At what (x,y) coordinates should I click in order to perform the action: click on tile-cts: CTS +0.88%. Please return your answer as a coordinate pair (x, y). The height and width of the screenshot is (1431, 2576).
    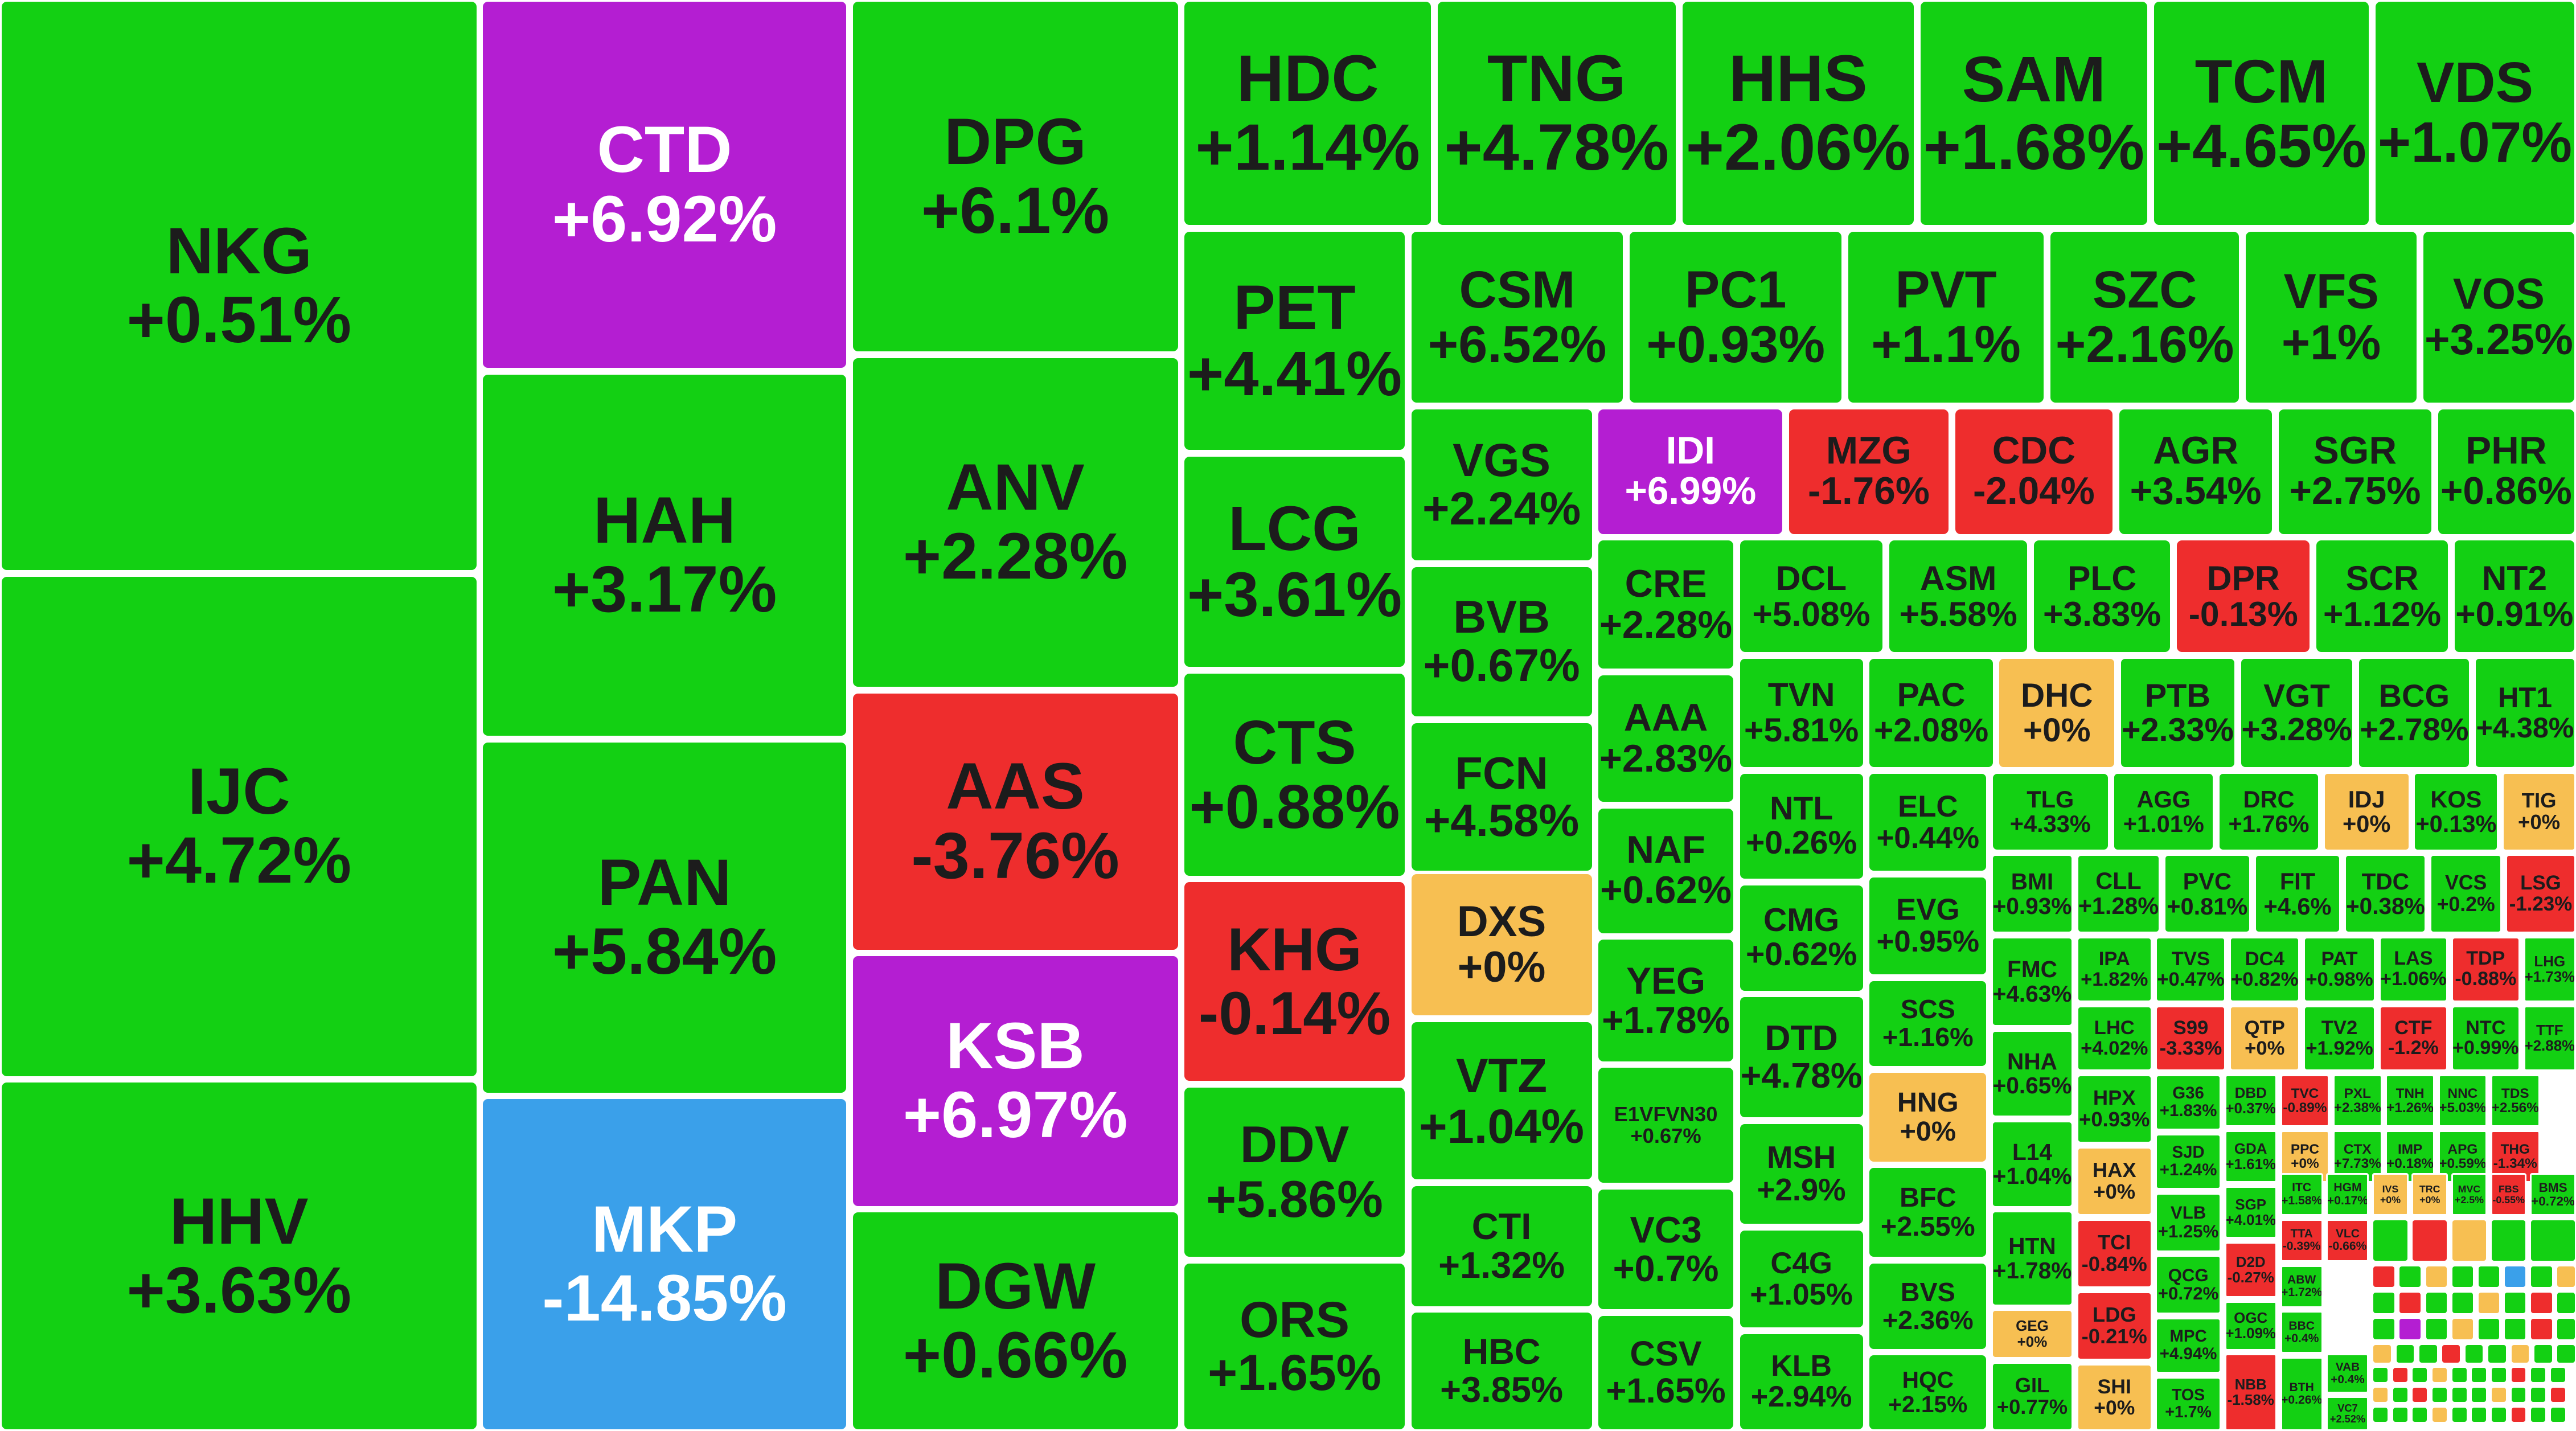
    Looking at the image, I should click on (1294, 775).